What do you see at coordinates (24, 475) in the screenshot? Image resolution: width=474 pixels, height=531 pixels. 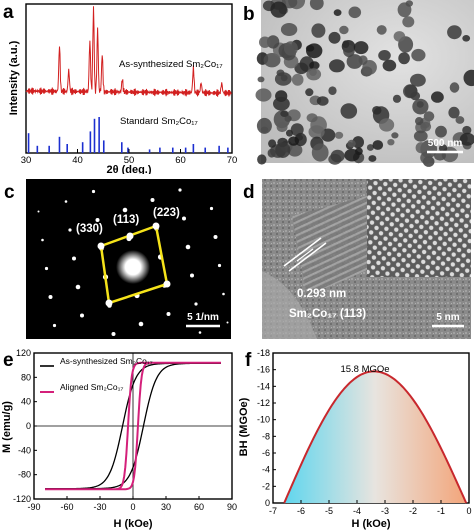 I see `hysteresis-y-tick-label: -80` at bounding box center [24, 475].